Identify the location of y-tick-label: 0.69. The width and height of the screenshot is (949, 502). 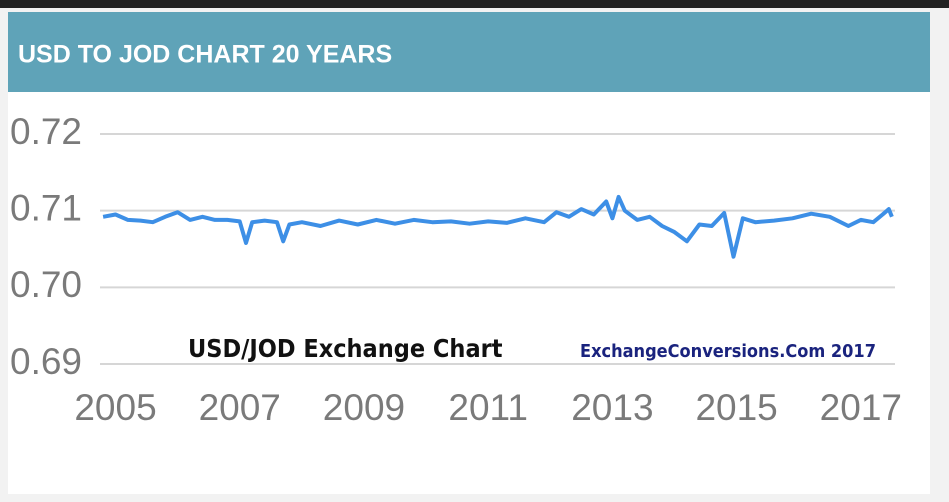
(46, 361).